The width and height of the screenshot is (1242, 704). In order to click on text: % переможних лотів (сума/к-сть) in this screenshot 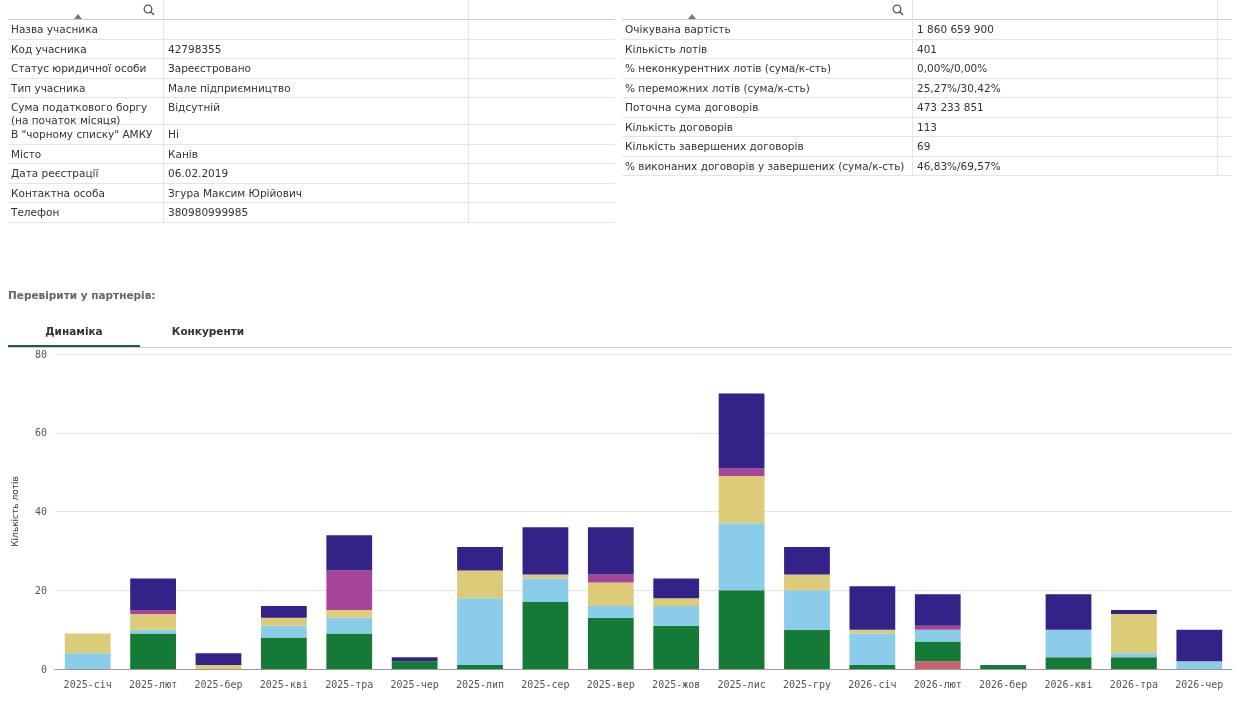, I will do `click(718, 88)`.